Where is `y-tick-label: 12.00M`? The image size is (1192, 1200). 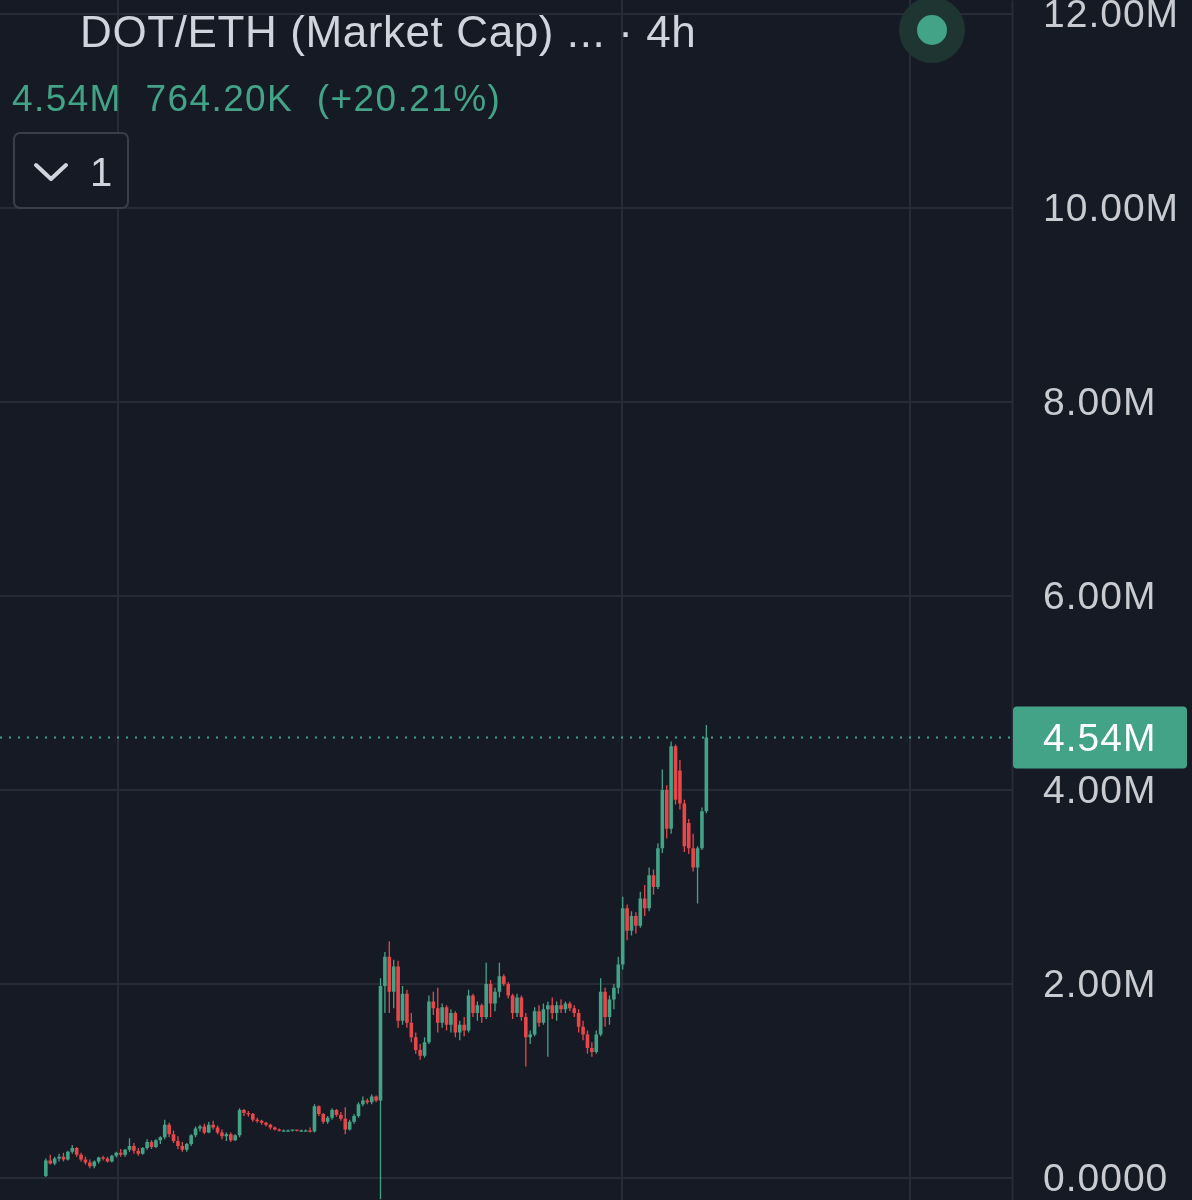
y-tick-label: 12.00M is located at coordinates (1111, 17).